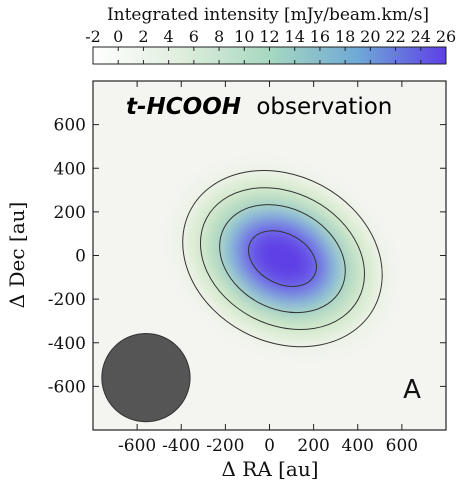 The image size is (463, 495). I want to click on panel-label: A, so click(412, 390).